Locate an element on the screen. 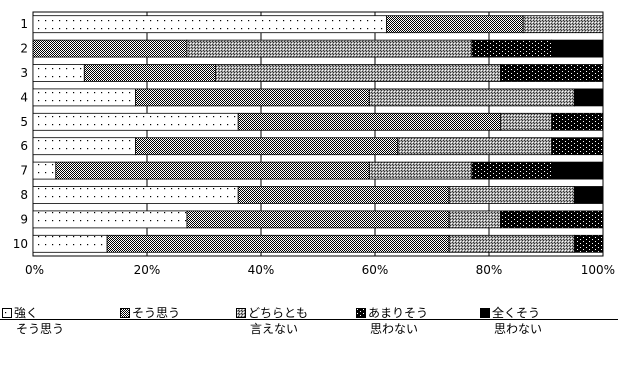 The height and width of the screenshot is (369, 618). legend-label-line2: そう思う is located at coordinates (40, 329).